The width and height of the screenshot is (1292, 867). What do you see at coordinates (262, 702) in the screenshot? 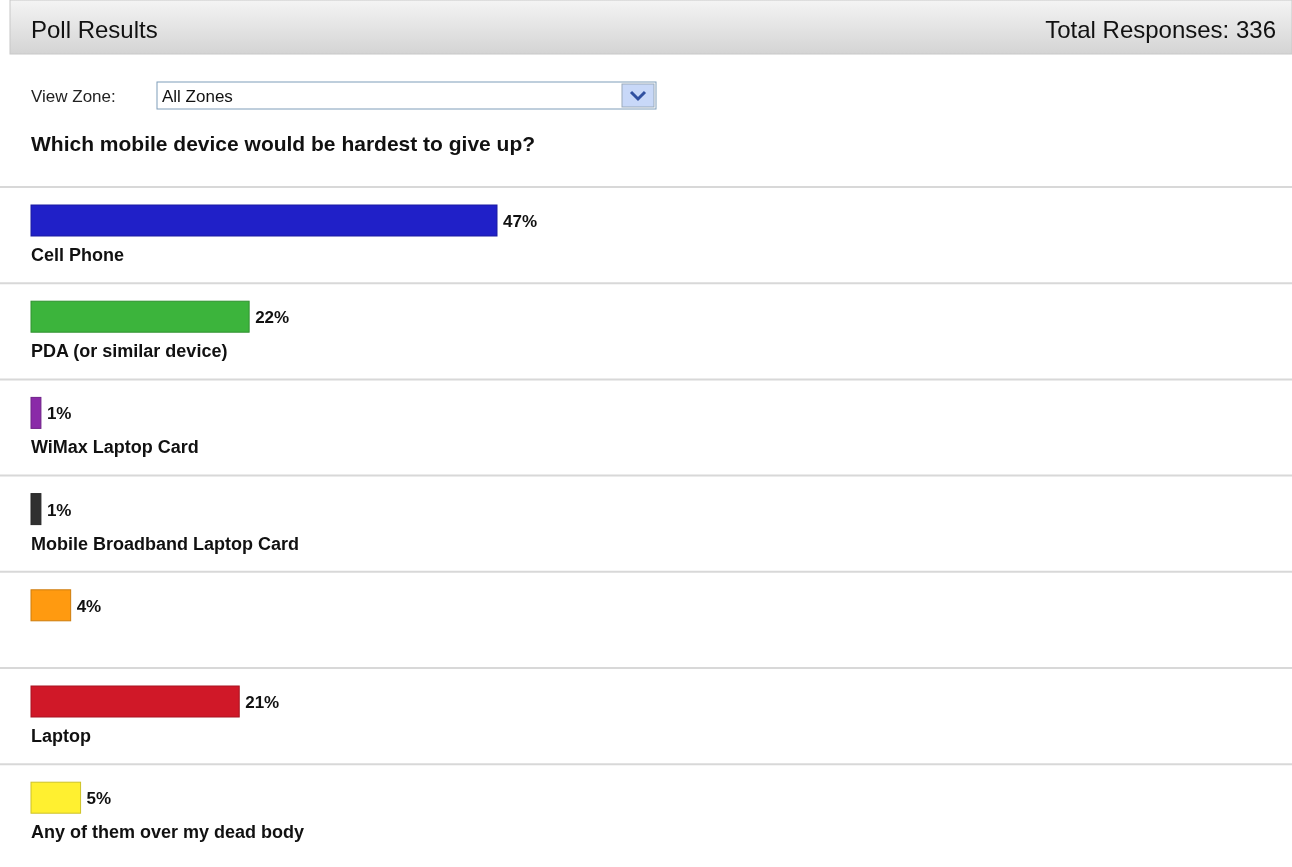
I see `data-label: 21%` at bounding box center [262, 702].